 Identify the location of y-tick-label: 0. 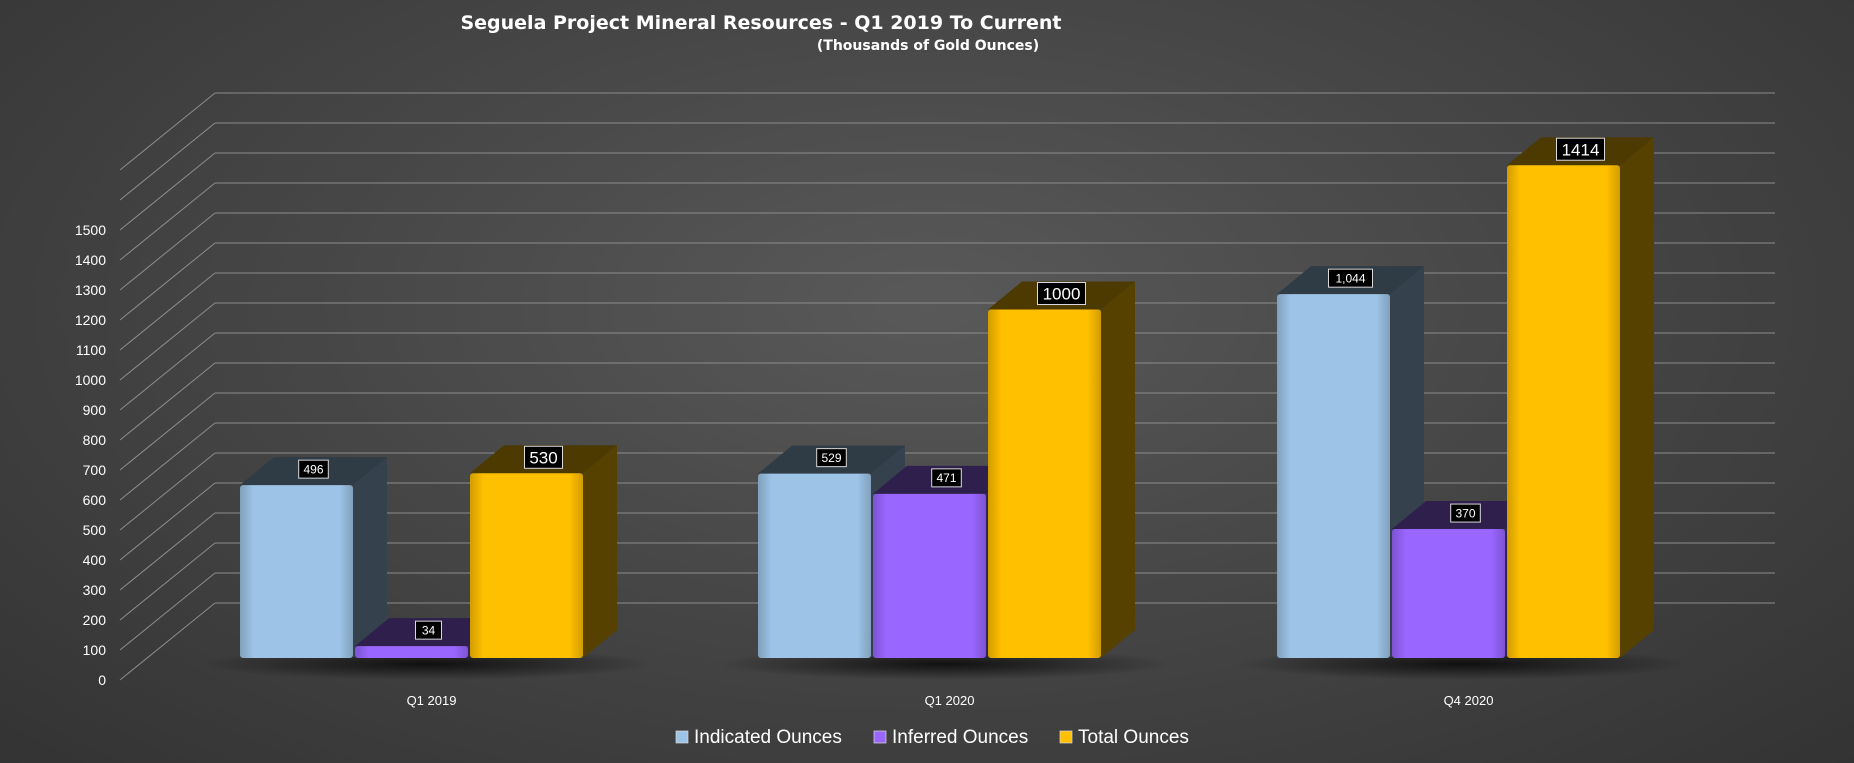
(102, 680).